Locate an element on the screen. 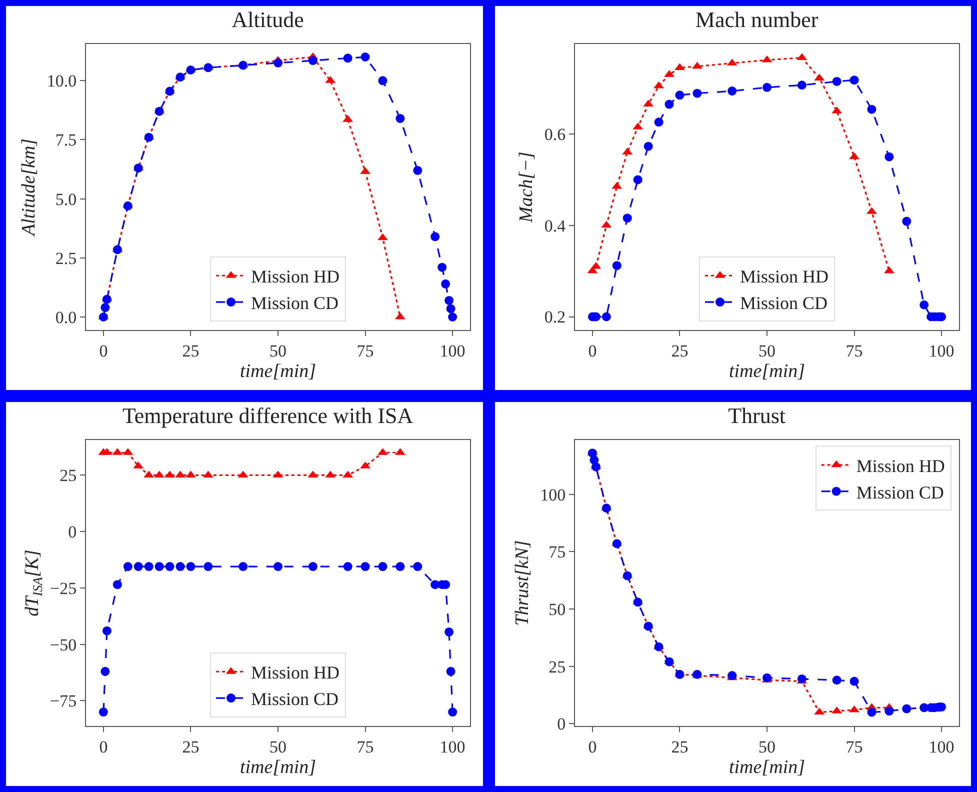 Image resolution: width=977 pixels, height=792 pixels. chart-title: Mach number is located at coordinates (757, 19).